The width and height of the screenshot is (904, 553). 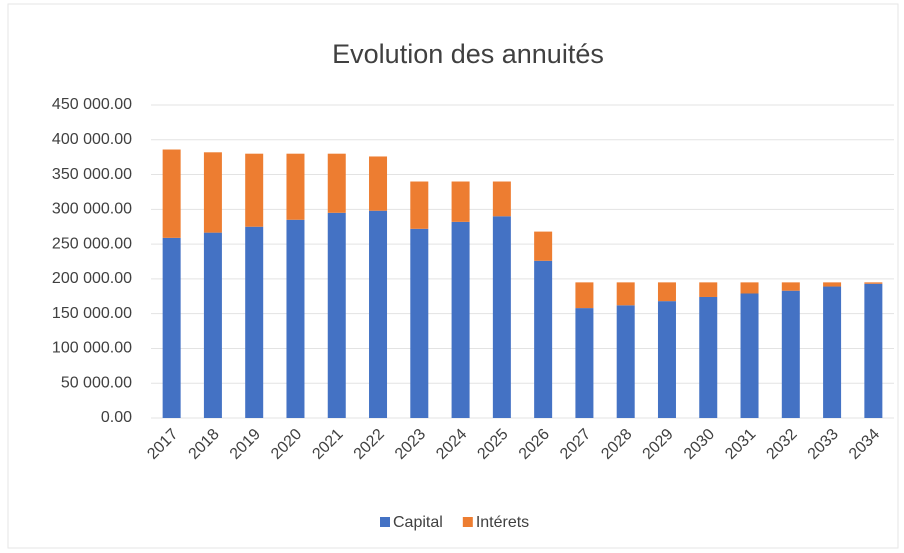 What do you see at coordinates (92, 348) in the screenshot?
I see `y-tick-label: 100 000.00` at bounding box center [92, 348].